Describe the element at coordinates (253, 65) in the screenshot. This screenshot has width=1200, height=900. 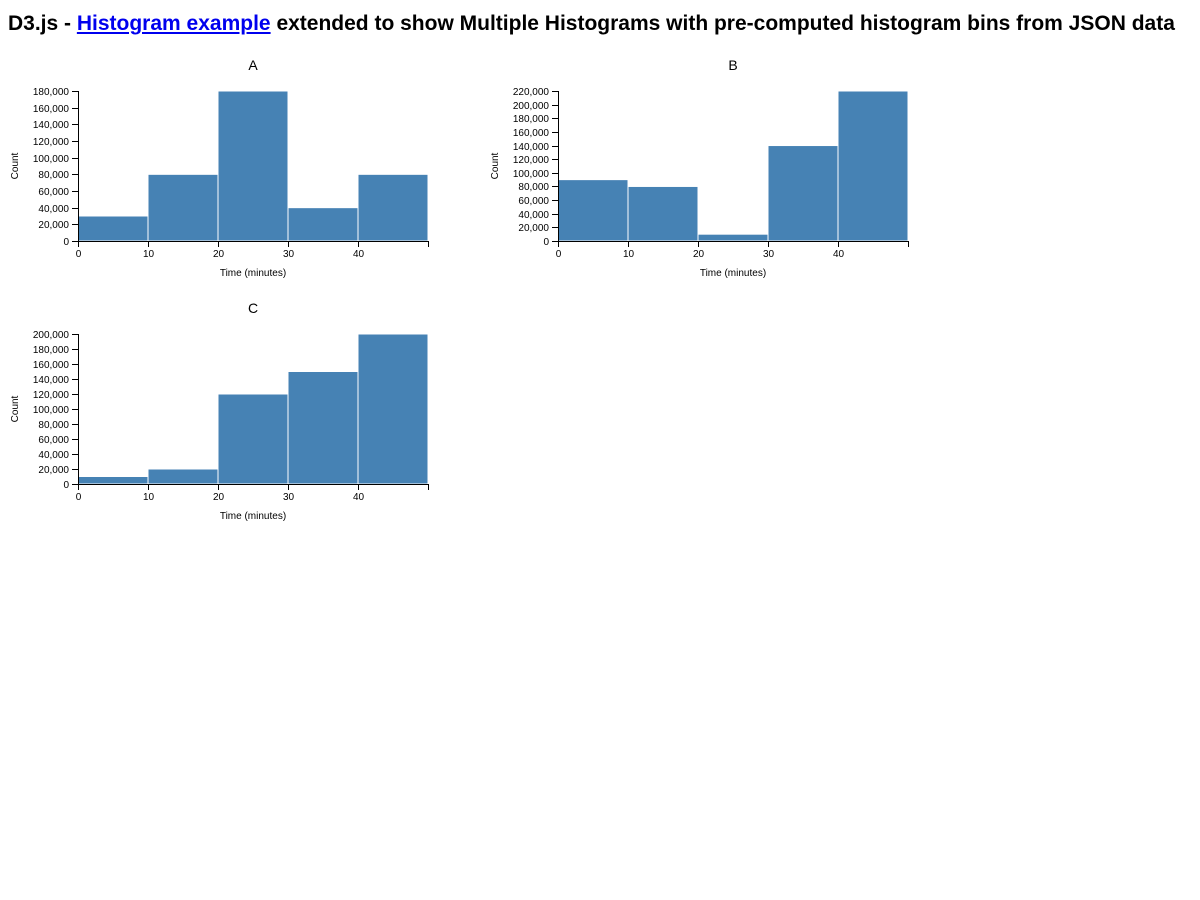
I see `chart-title: A` at that location.